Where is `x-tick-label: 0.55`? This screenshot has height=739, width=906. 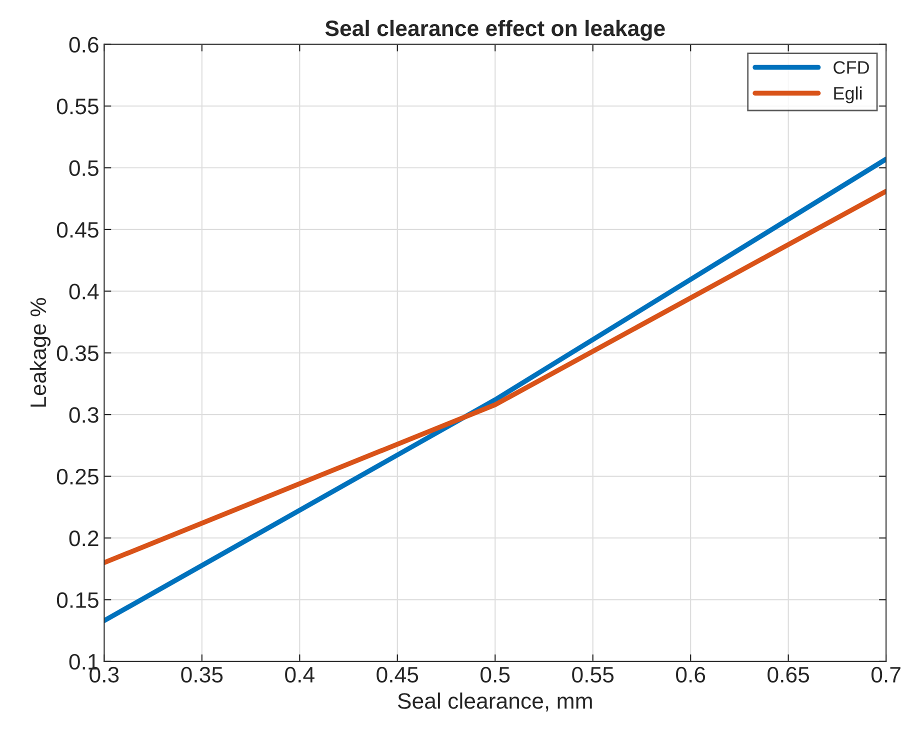
x-tick-label: 0.55 is located at coordinates (593, 674).